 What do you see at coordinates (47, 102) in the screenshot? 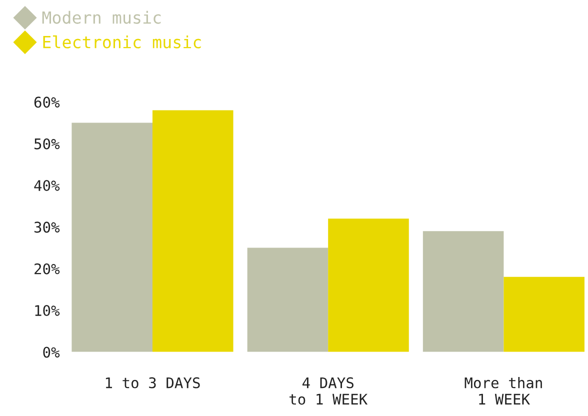
I see `y-tick-label: 60%` at bounding box center [47, 102].